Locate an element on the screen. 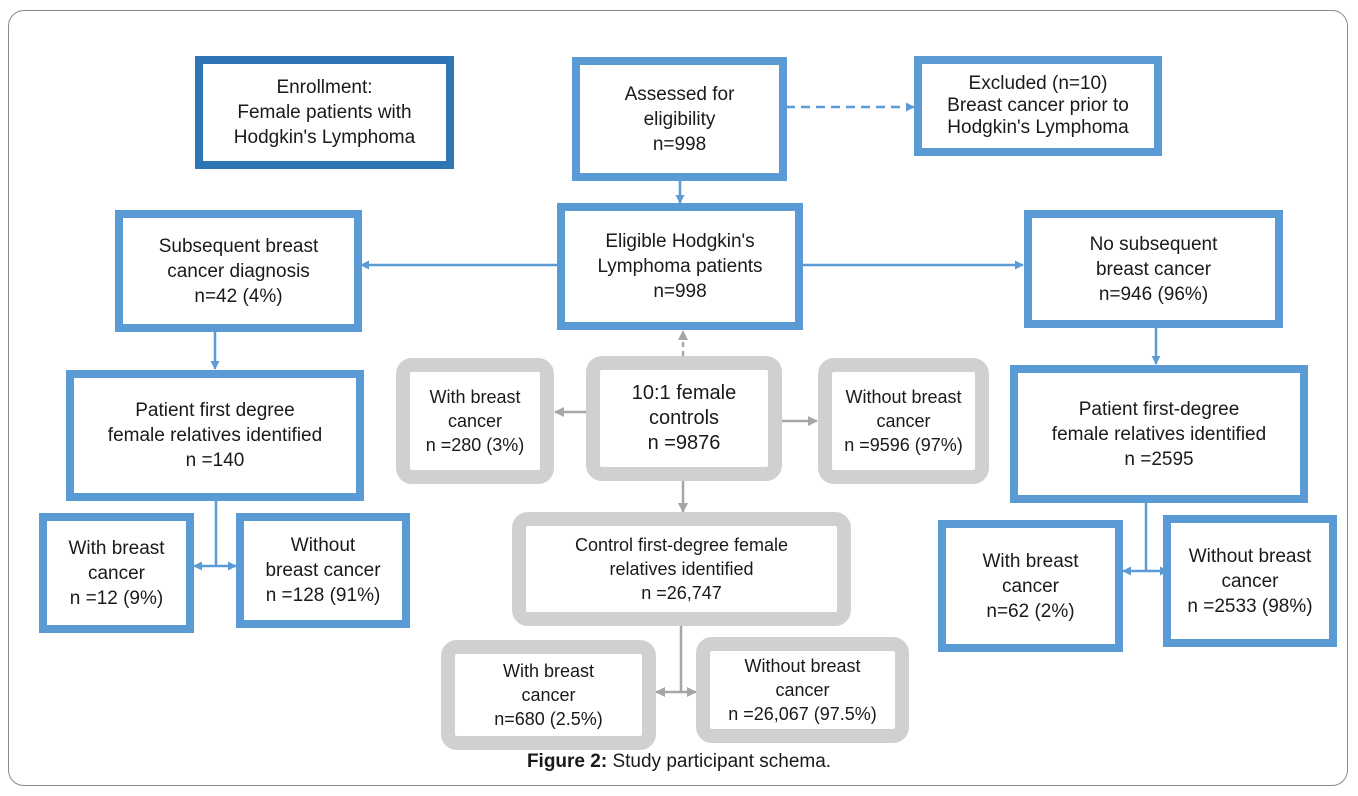  controls-without-bc-line-3: n =9596 (97%) is located at coordinates (903, 445).